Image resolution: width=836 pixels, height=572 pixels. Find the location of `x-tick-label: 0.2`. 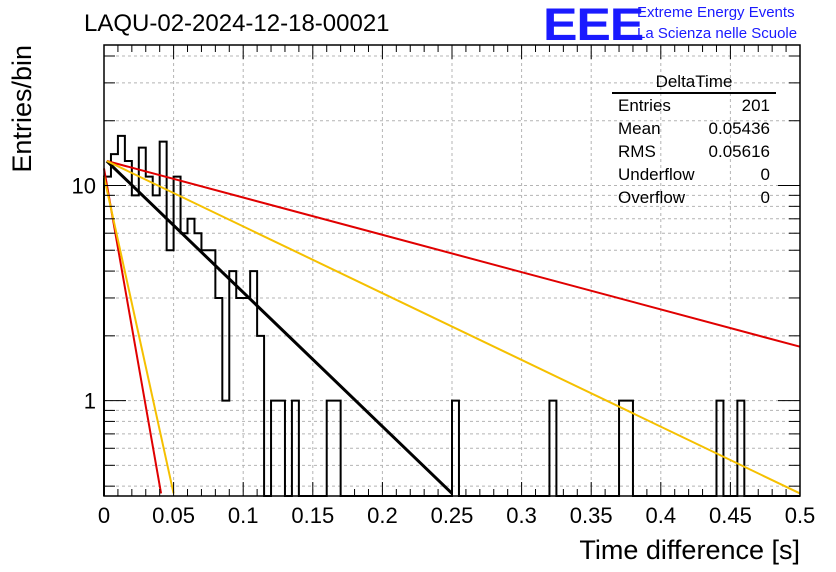

x-tick-label: 0.2 is located at coordinates (382, 515).